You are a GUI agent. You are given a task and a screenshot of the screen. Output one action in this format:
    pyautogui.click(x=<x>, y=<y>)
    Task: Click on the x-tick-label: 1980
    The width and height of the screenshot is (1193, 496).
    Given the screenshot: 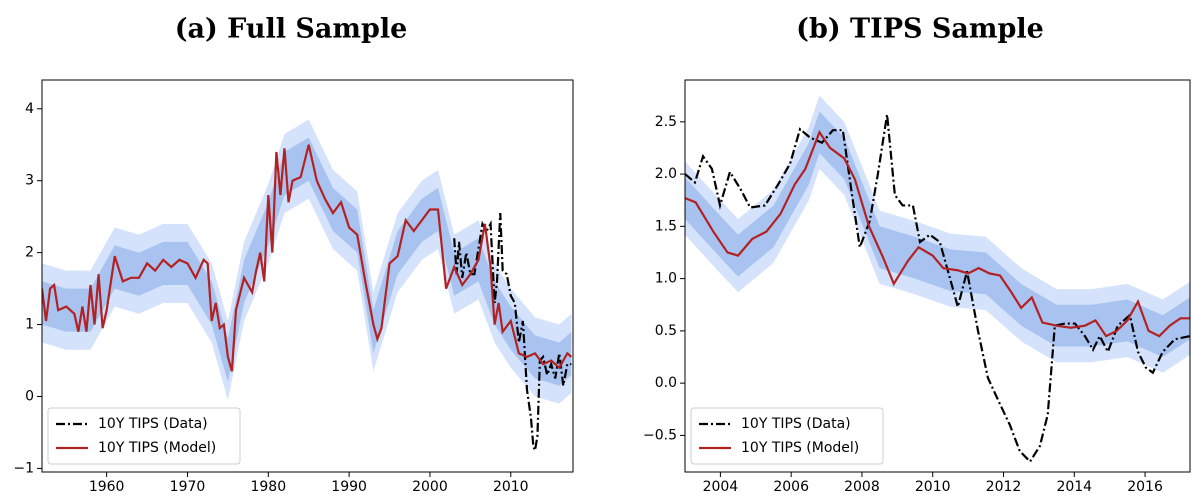 What is the action you would take?
    pyautogui.click(x=268, y=487)
    